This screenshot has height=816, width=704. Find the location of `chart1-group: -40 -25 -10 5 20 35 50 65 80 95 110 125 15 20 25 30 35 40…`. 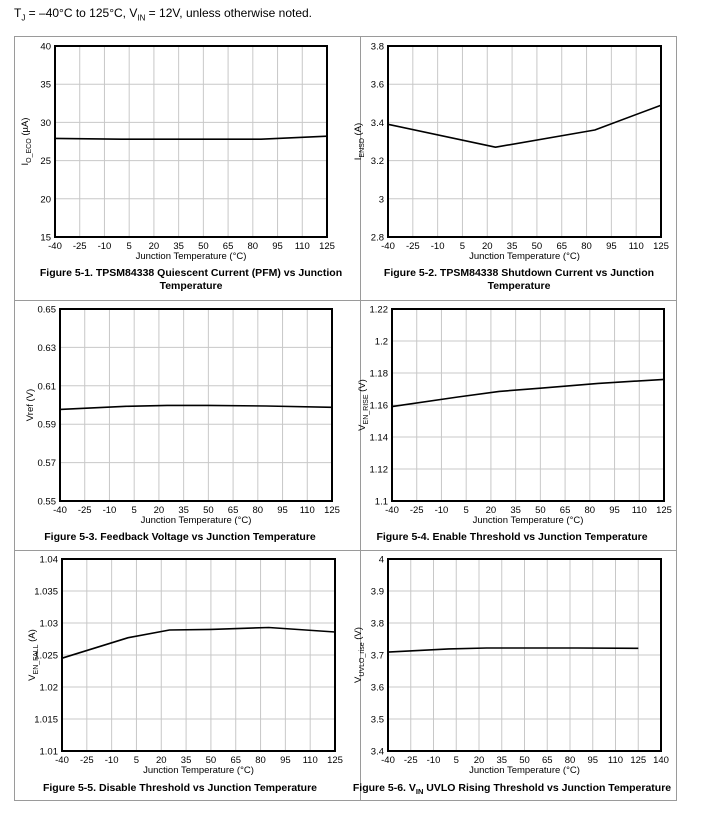

chart1-group: -40 -25 -10 5 20 35 50 65 80 95 110 125 15 20 25 30 35 40… is located at coordinates (181, 167).